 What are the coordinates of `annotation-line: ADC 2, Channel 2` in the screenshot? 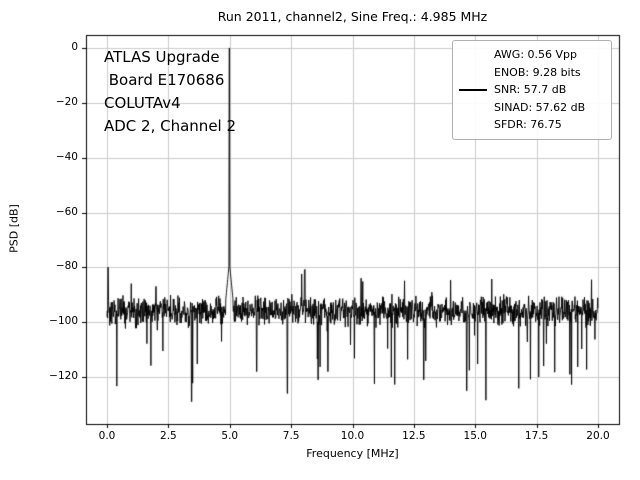 It's located at (170, 126).